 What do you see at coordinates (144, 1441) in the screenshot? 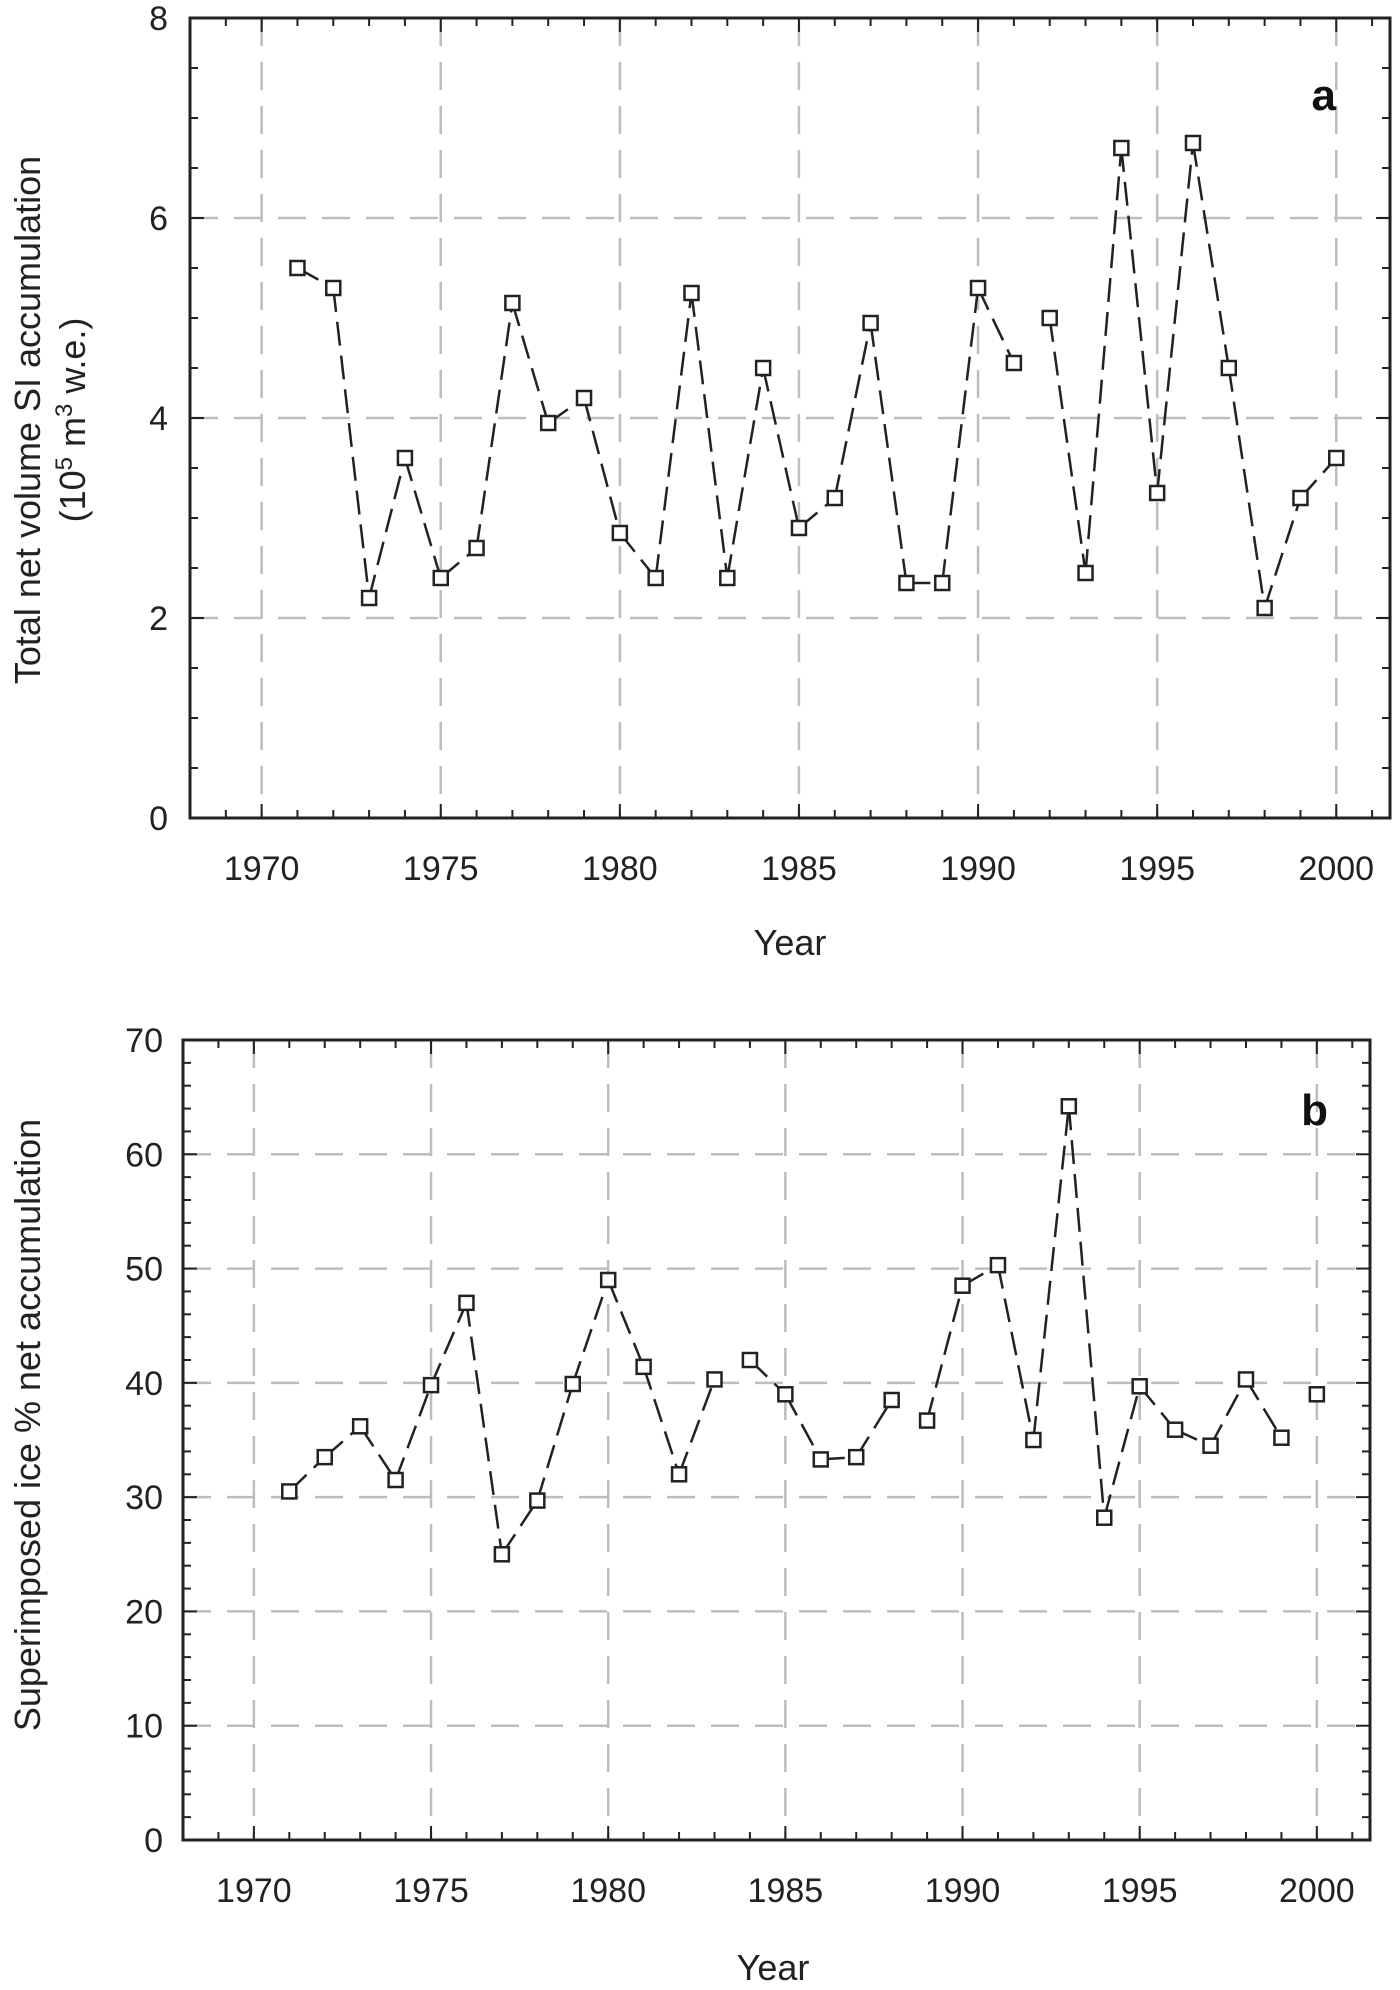
I see `panel-b-y-tick-labels: 0 10 20 30 40 50 60 70` at bounding box center [144, 1441].